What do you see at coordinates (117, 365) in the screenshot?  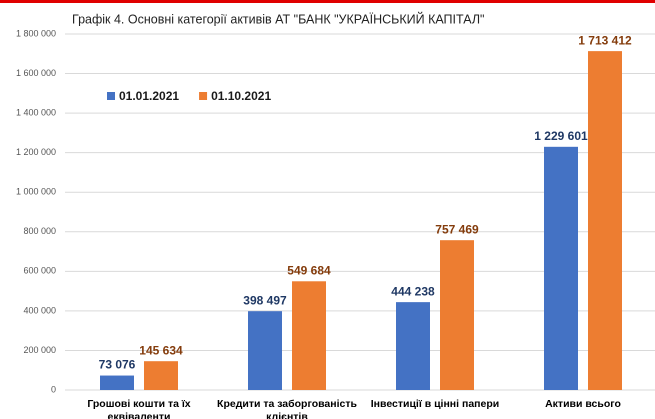 I see `value-label: 73 076` at bounding box center [117, 365].